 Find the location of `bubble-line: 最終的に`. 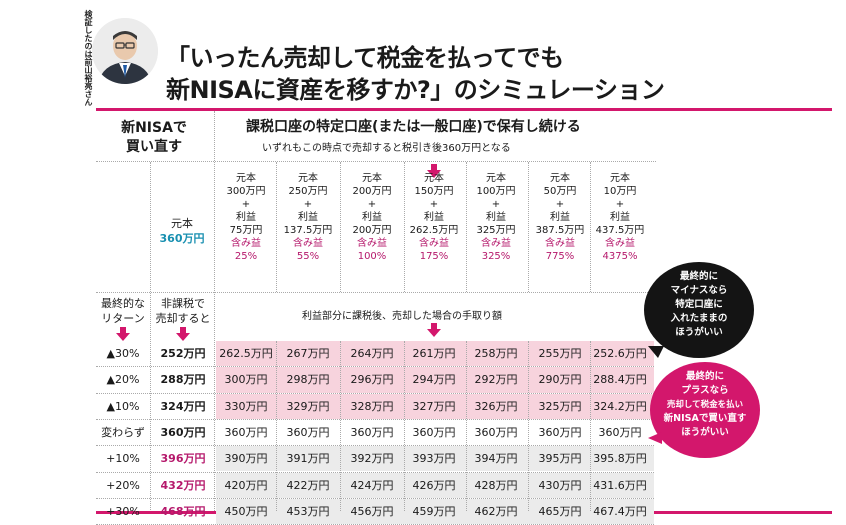

bubble-line: 最終的に is located at coordinates (698, 276).